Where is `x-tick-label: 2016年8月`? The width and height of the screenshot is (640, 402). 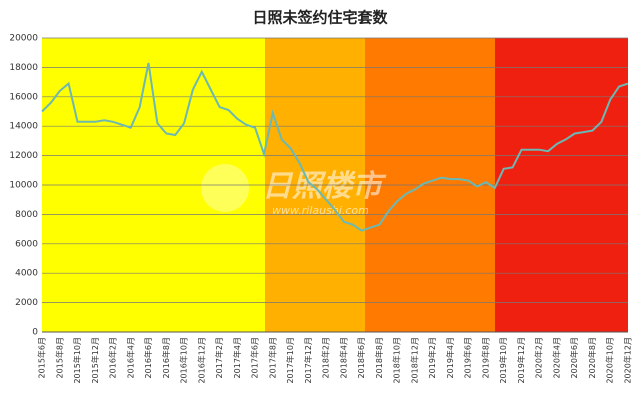 x-tick-label: 2016年8月 is located at coordinates (166, 357).